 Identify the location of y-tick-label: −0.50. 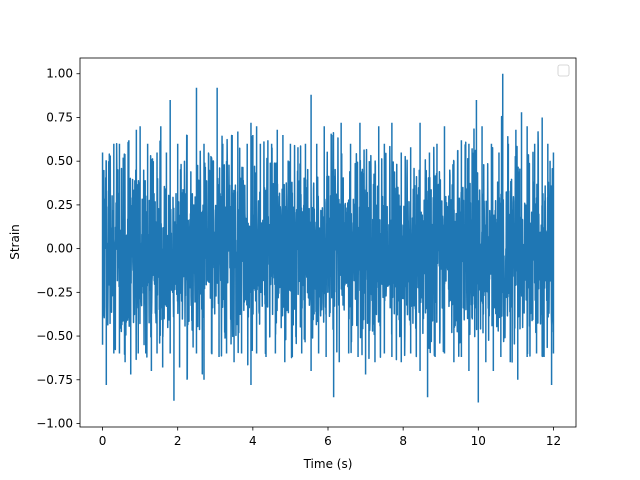
(54, 336).